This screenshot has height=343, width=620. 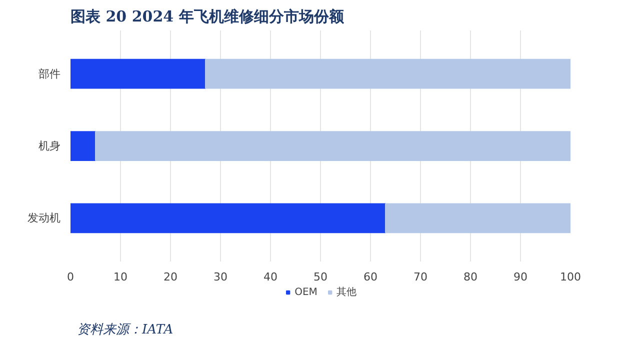 What do you see at coordinates (321, 277) in the screenshot?
I see `x-tick-label: 50` at bounding box center [321, 277].